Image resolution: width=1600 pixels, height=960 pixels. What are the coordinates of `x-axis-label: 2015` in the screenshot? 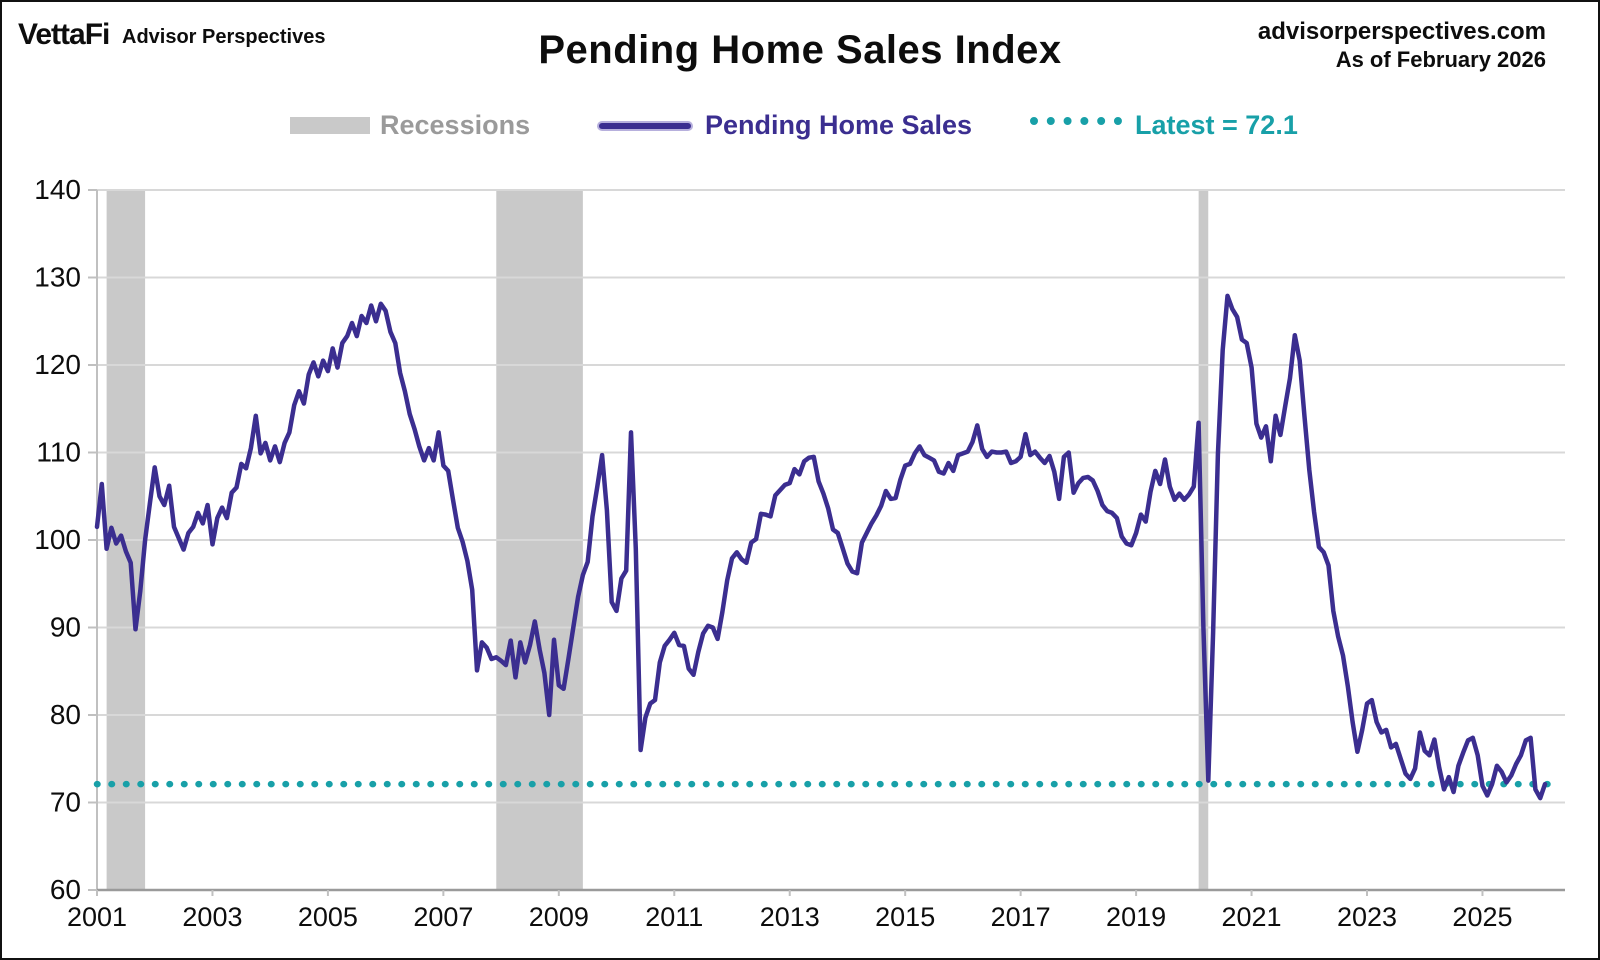 It's located at (905, 917).